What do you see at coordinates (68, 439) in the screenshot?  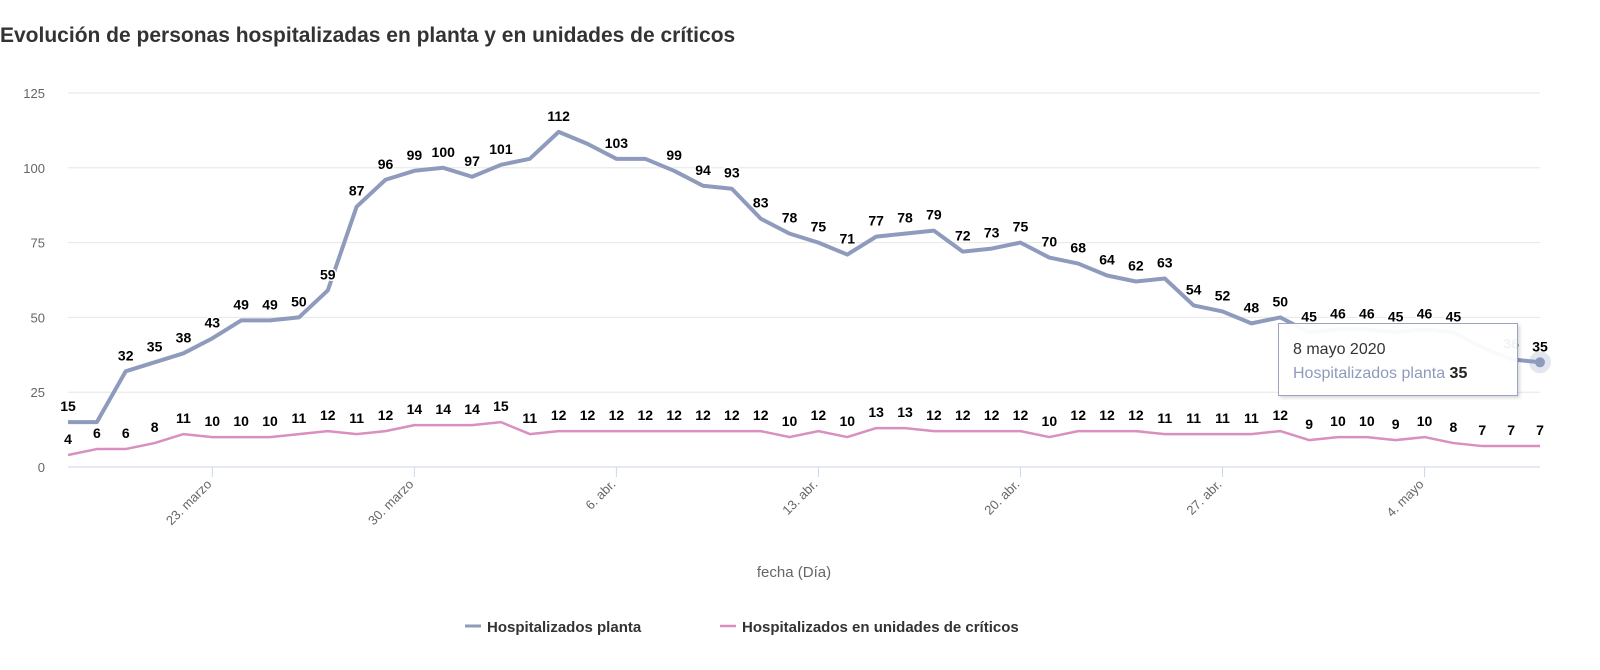 I see `data-label: 4` at bounding box center [68, 439].